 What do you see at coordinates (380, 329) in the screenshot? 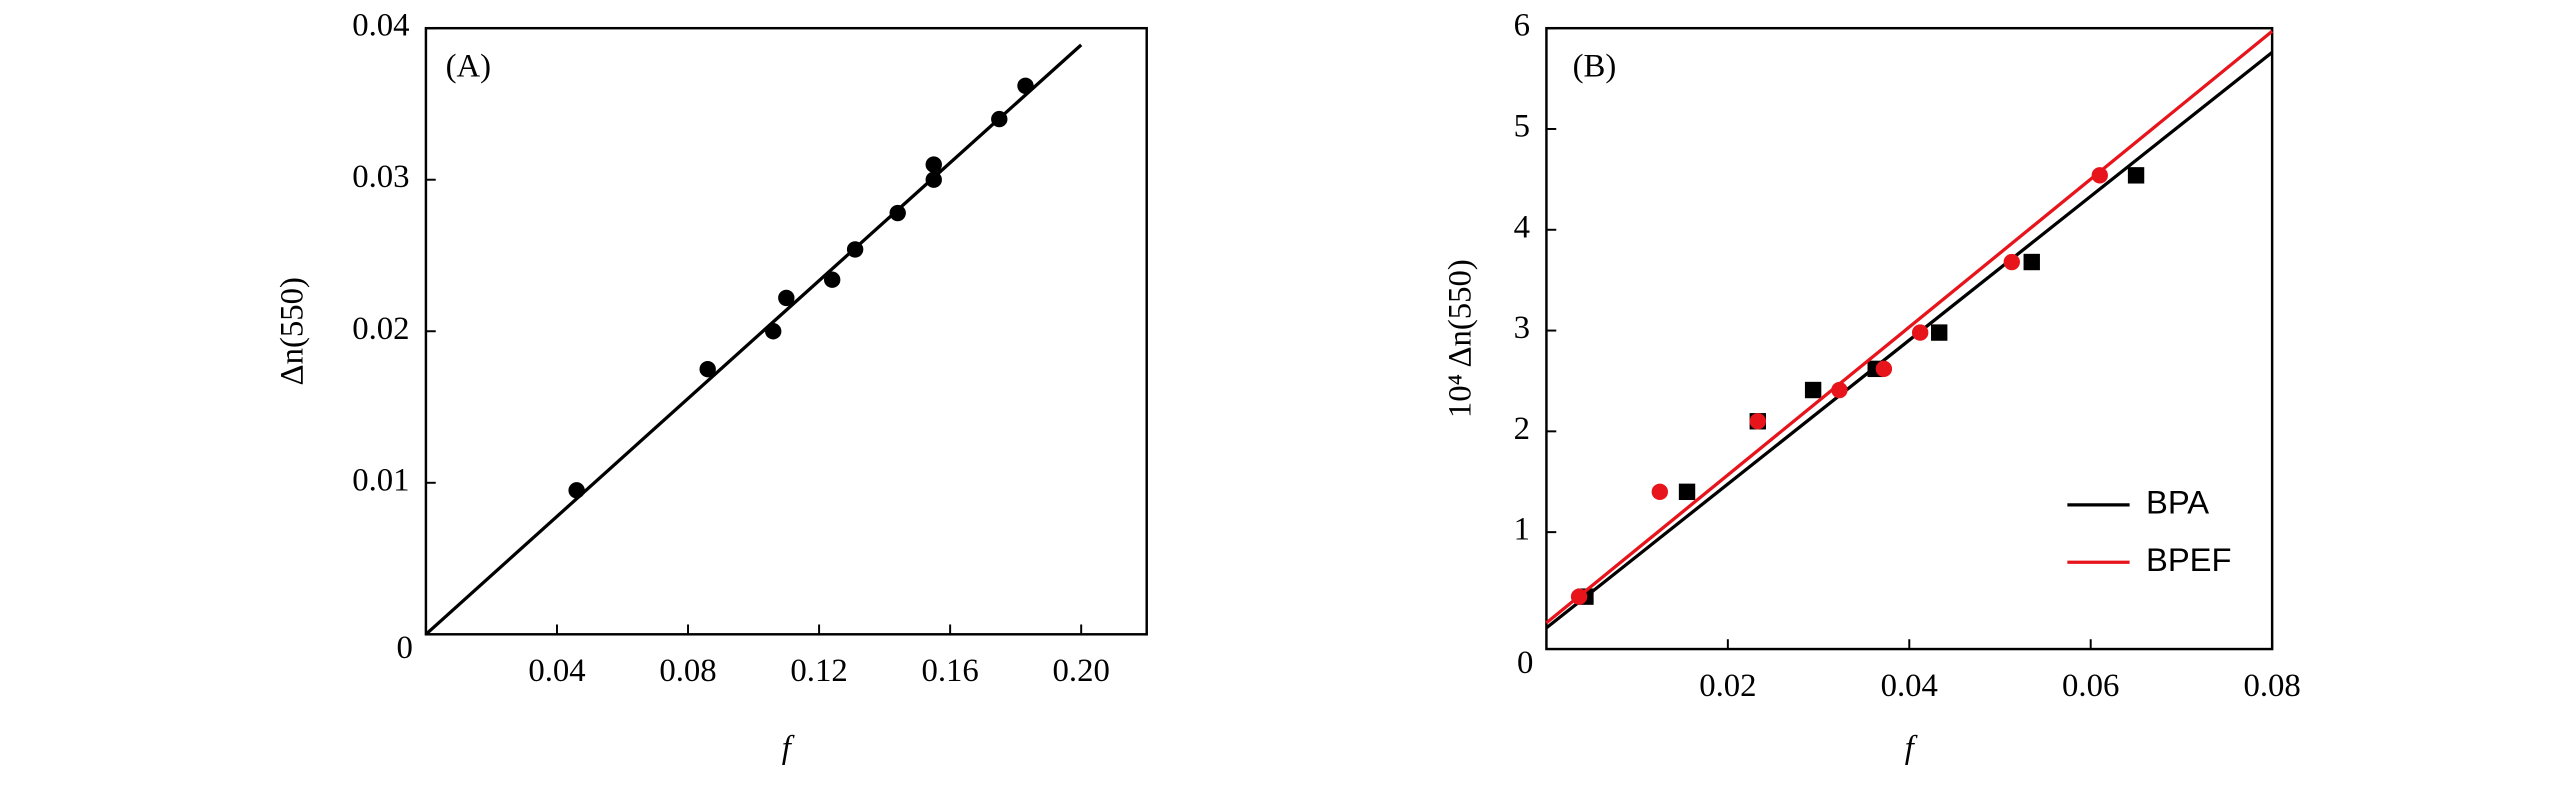
I see `y-tick-label: 0.02` at bounding box center [380, 329].